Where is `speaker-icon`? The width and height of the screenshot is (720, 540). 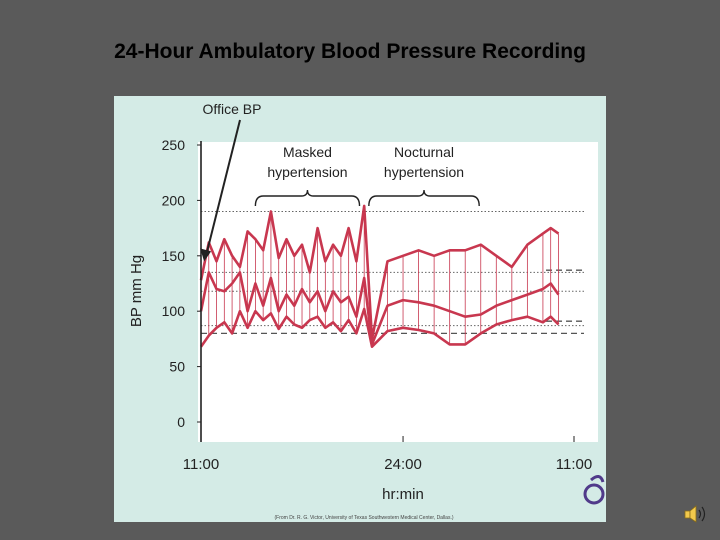 speaker-icon is located at coordinates (696, 514).